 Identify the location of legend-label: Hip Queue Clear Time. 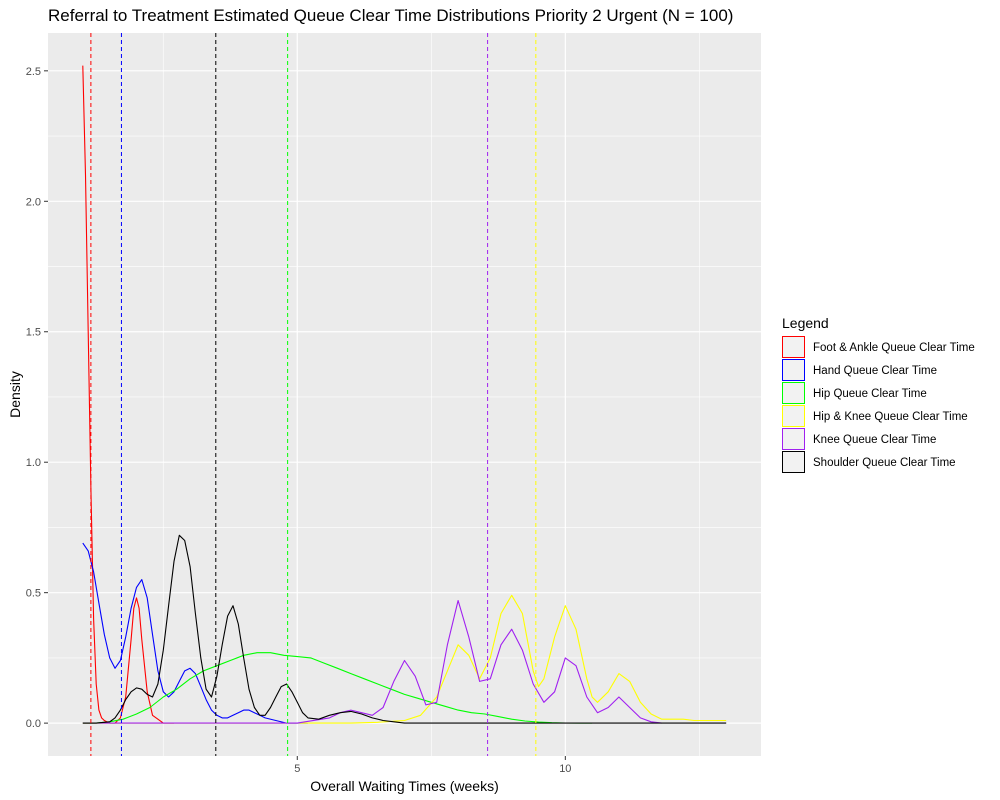
(870, 394).